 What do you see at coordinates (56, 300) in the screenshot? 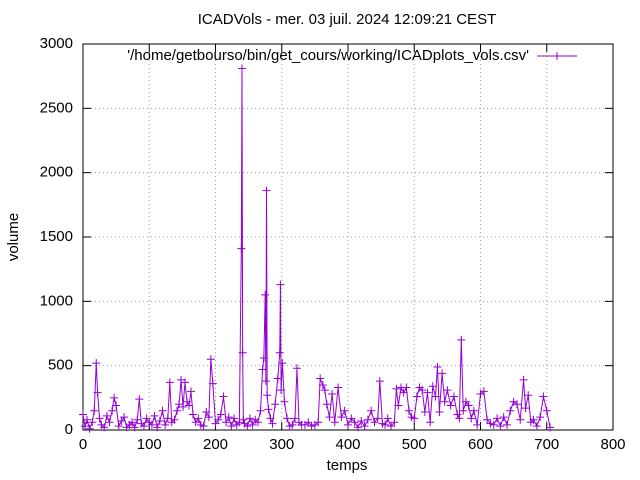
I see `y-tick-label: 1000` at bounding box center [56, 300].